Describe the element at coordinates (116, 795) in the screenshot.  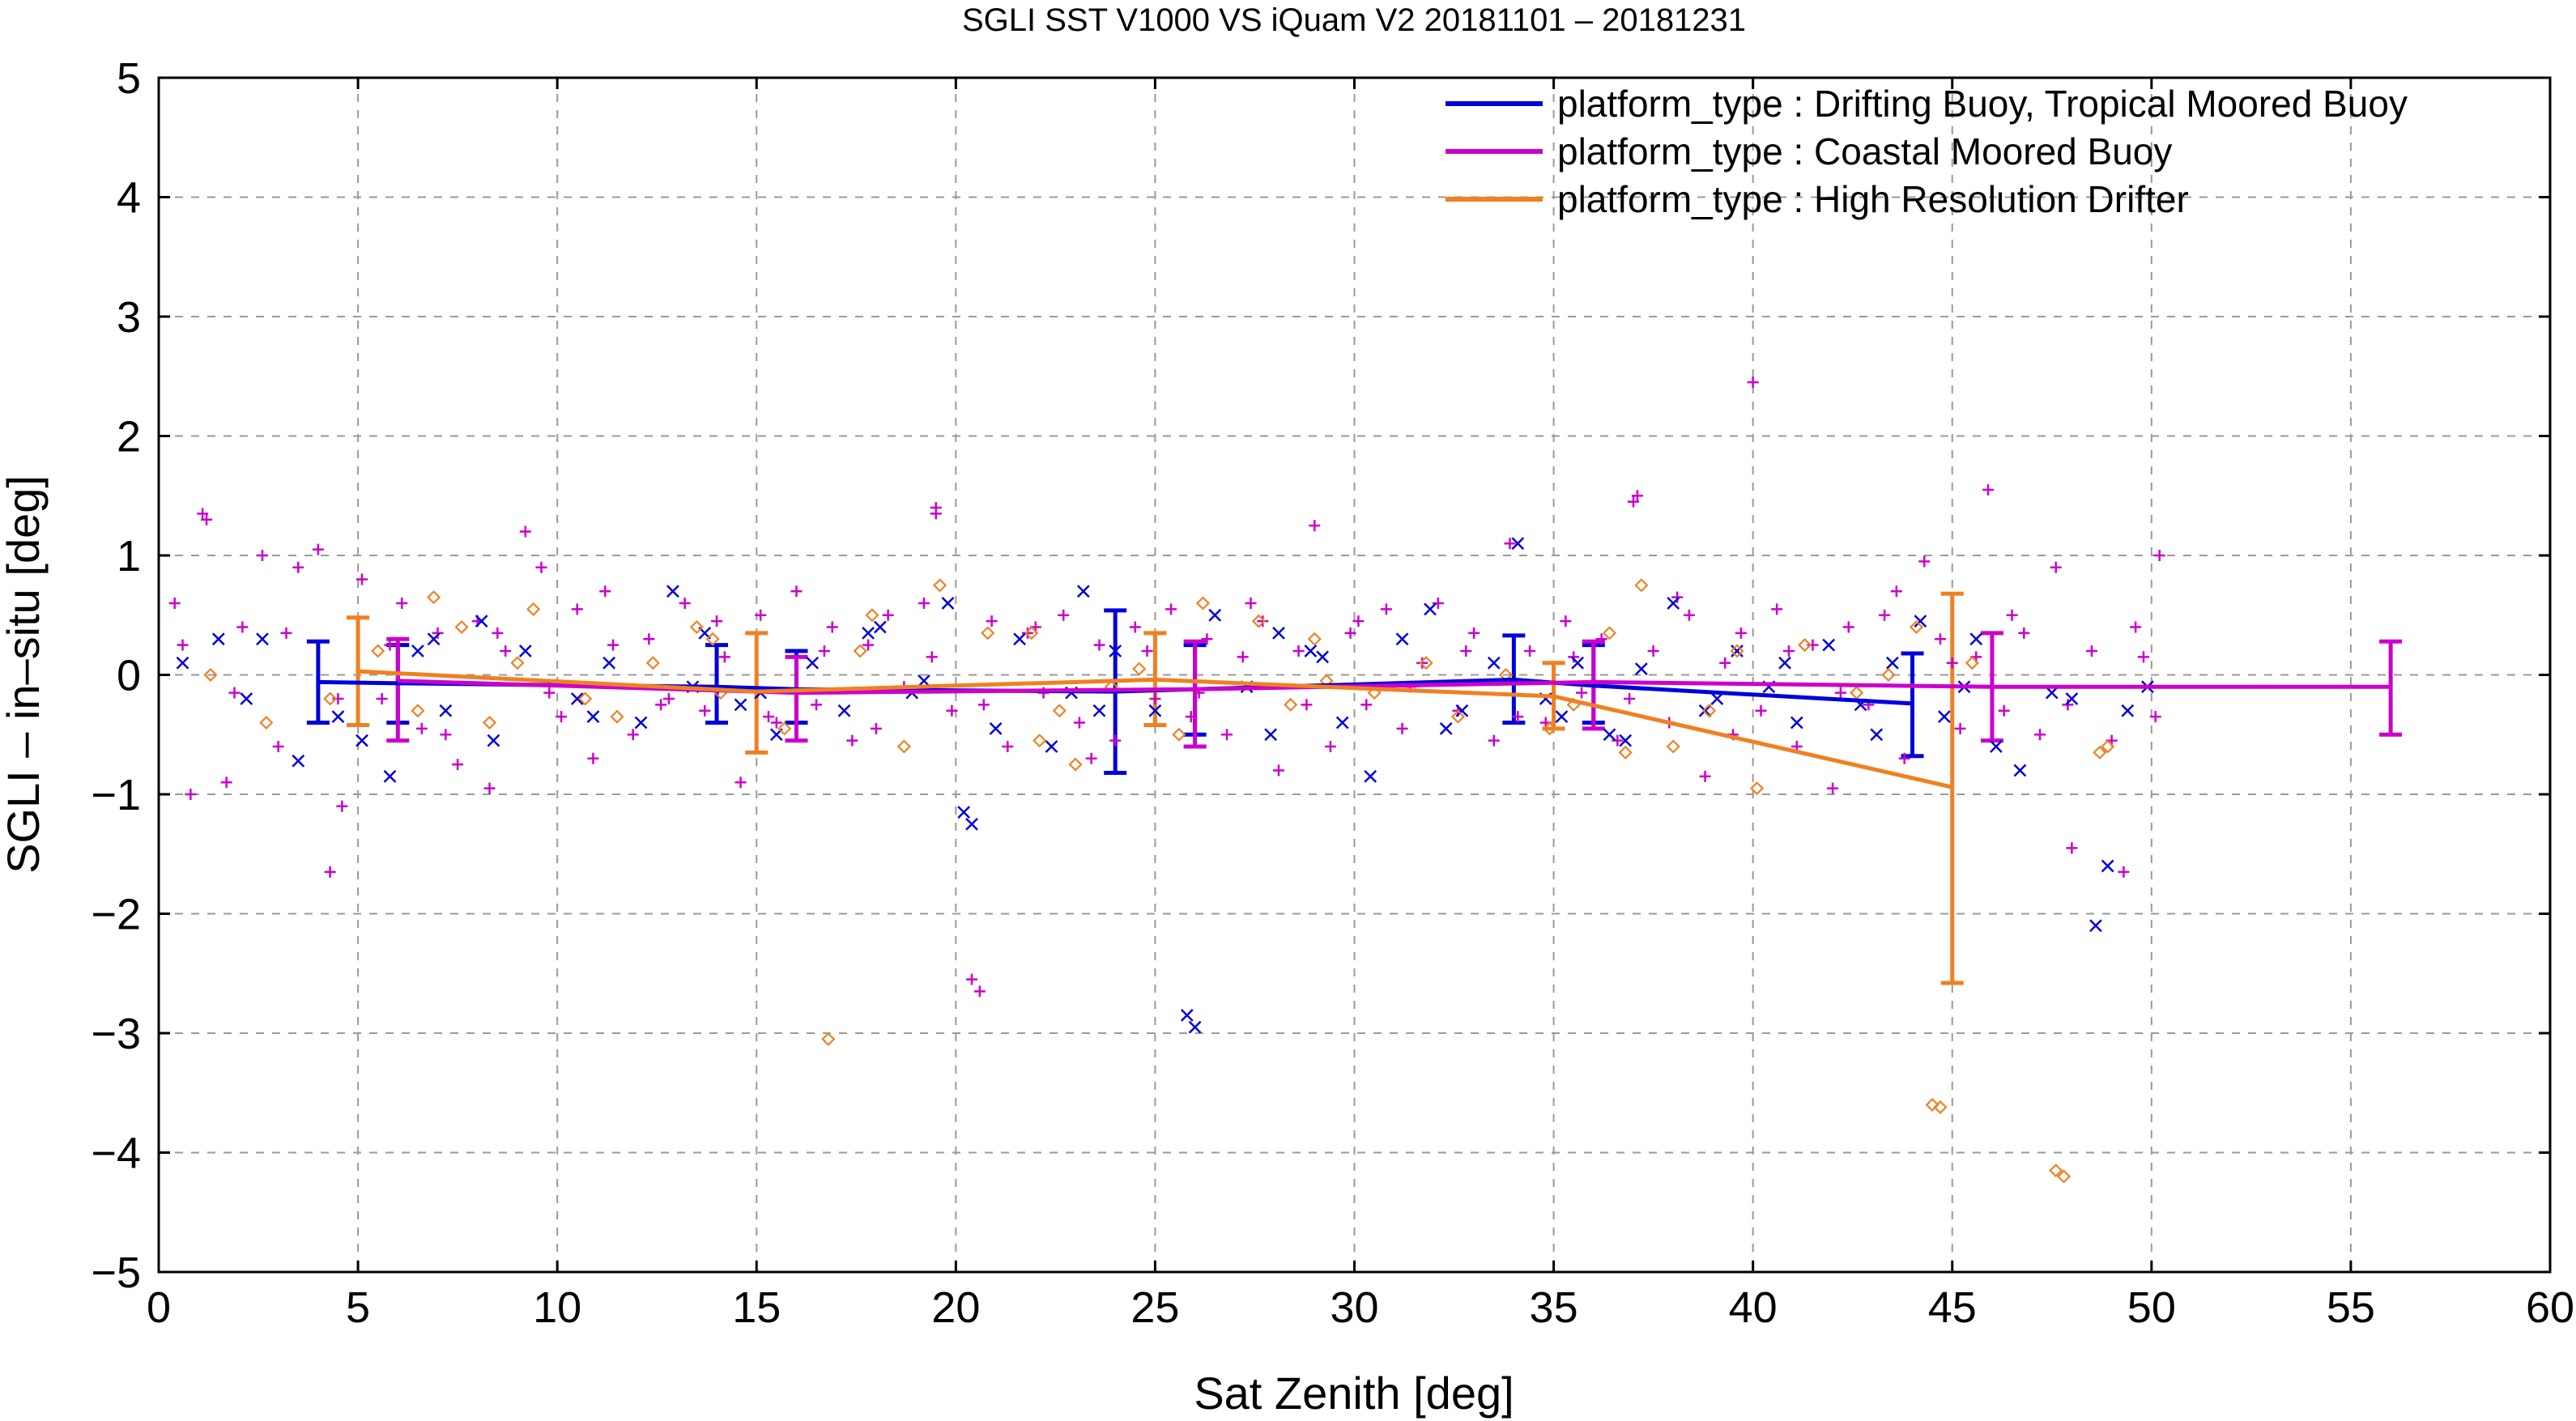
I see `y-tick-label: −1` at that location.